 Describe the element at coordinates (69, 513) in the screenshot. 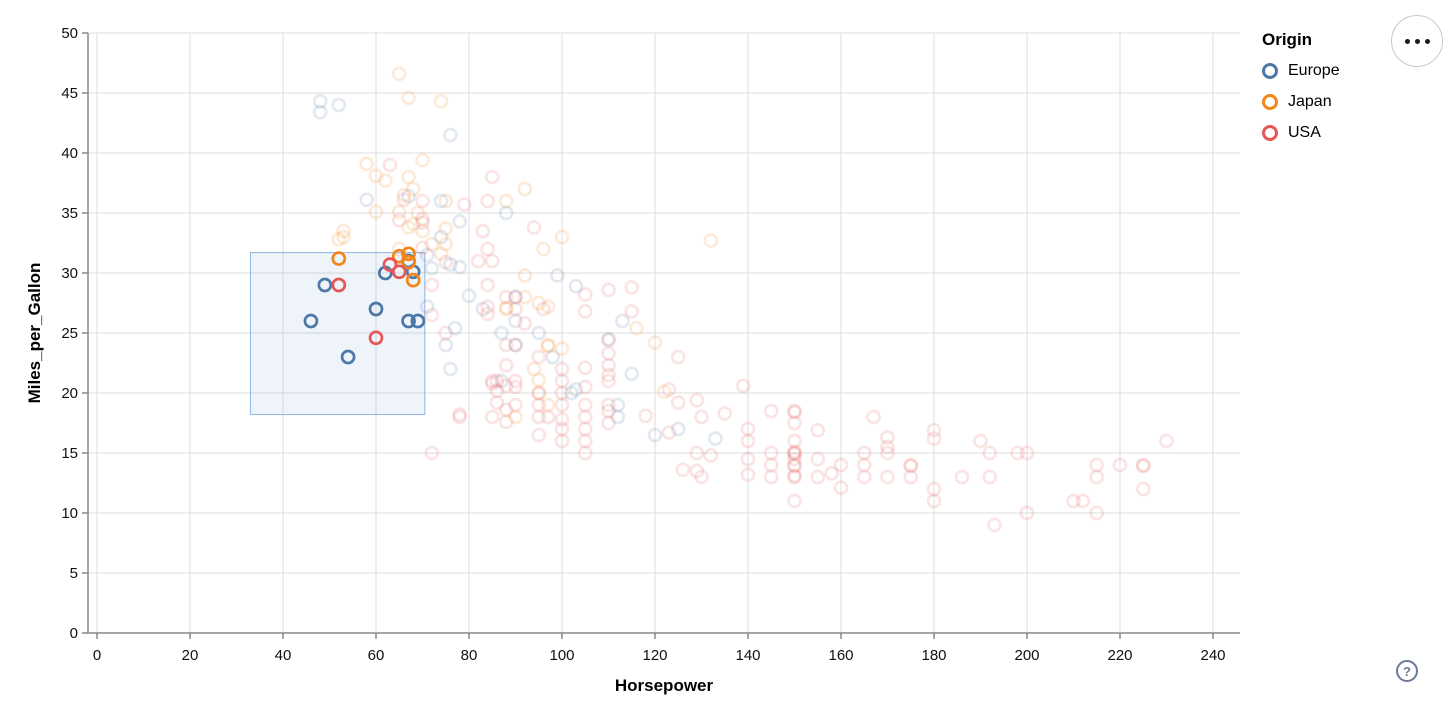

I see `y-tick-label: 10` at that location.